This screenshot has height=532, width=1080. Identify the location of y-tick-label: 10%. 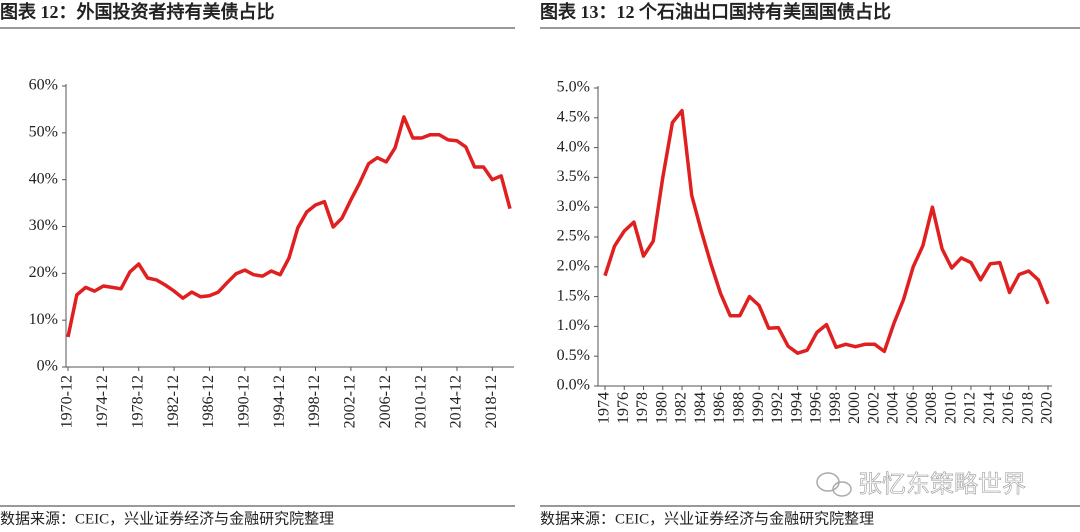
(43, 319).